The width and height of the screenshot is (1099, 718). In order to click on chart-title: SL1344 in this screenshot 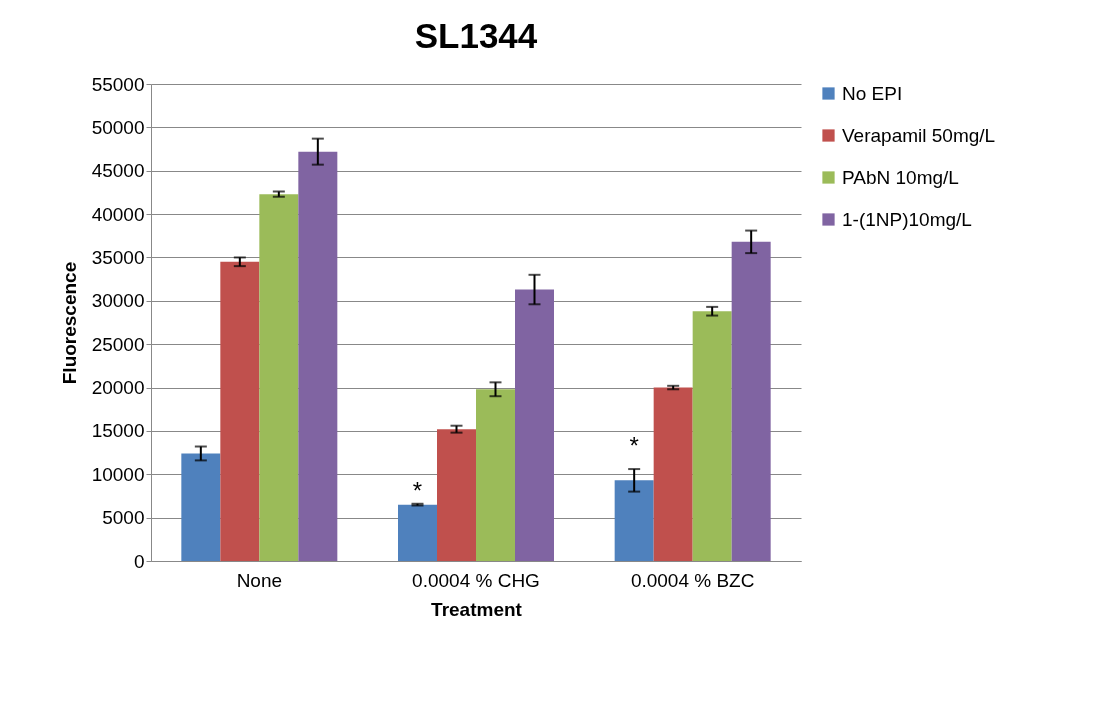, I will do `click(476, 35)`.